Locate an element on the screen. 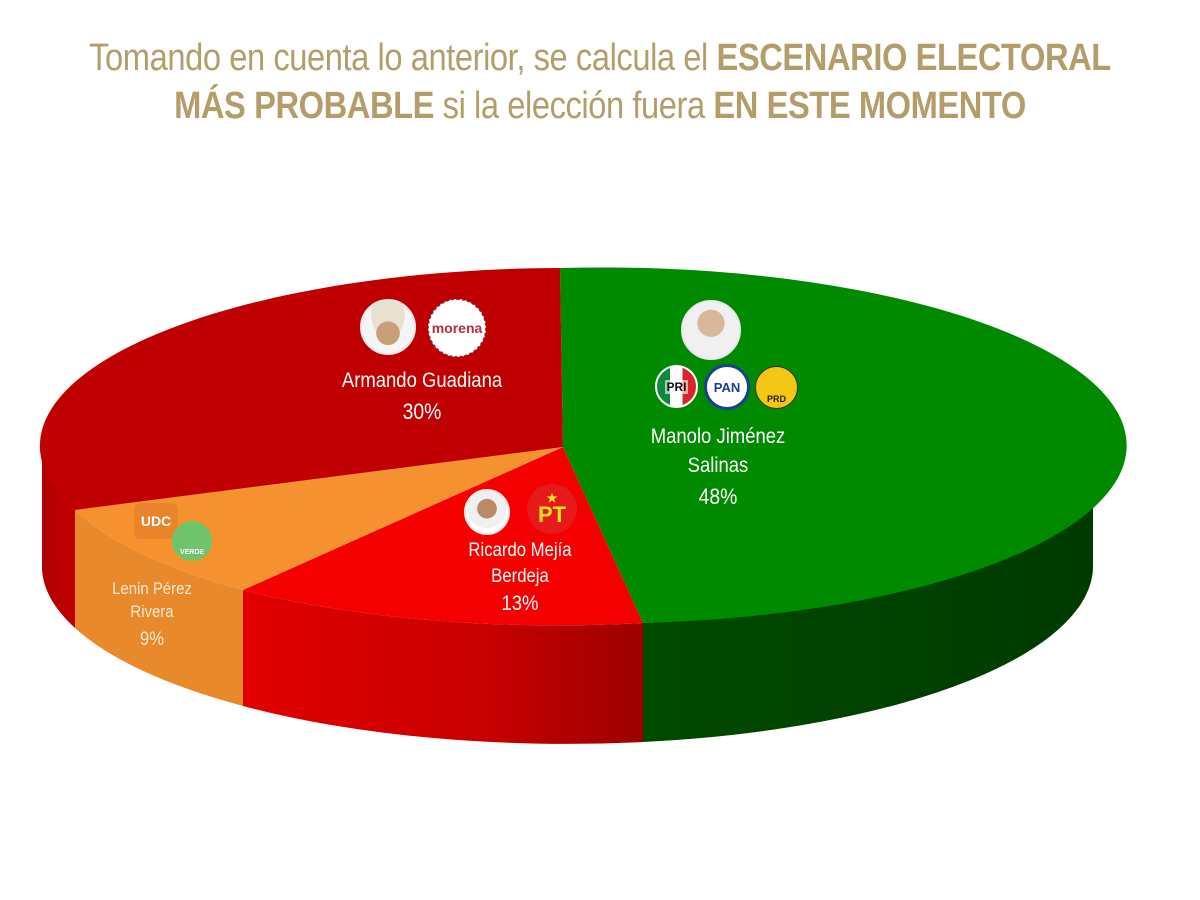 The image size is (1200, 900). label-ricardo-mejia: Ricardo Mejía Berdeja 13% is located at coordinates (520, 577).